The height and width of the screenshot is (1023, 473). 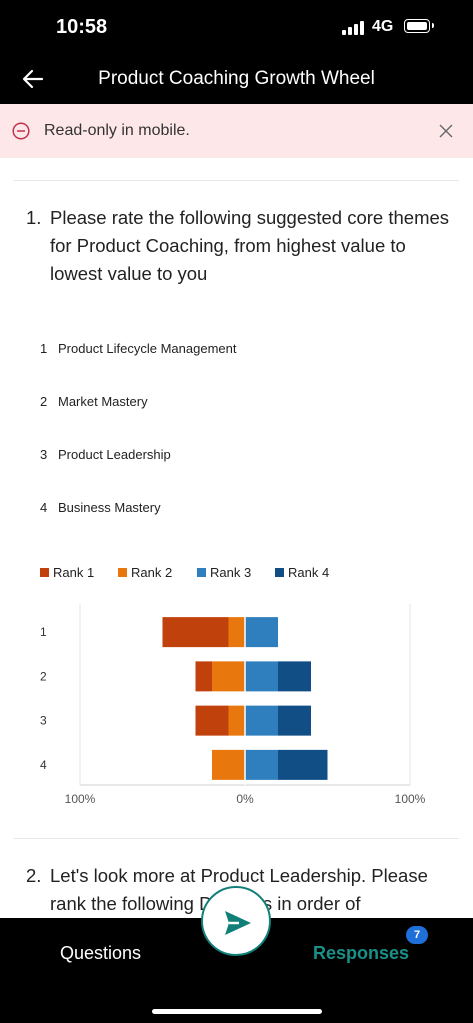 What do you see at coordinates (82, 27) in the screenshot?
I see `status-time: 10:58` at bounding box center [82, 27].